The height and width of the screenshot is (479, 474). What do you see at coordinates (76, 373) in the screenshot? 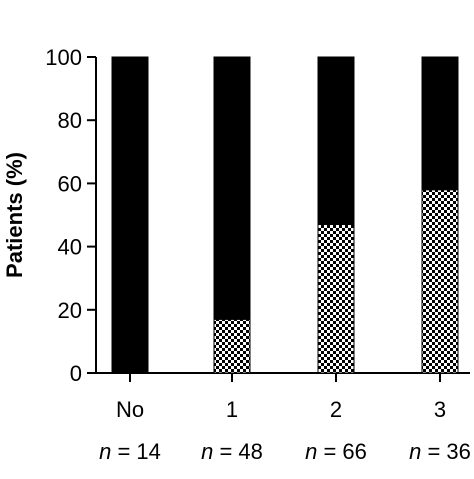
I see `y-tick-label: 0` at bounding box center [76, 373].